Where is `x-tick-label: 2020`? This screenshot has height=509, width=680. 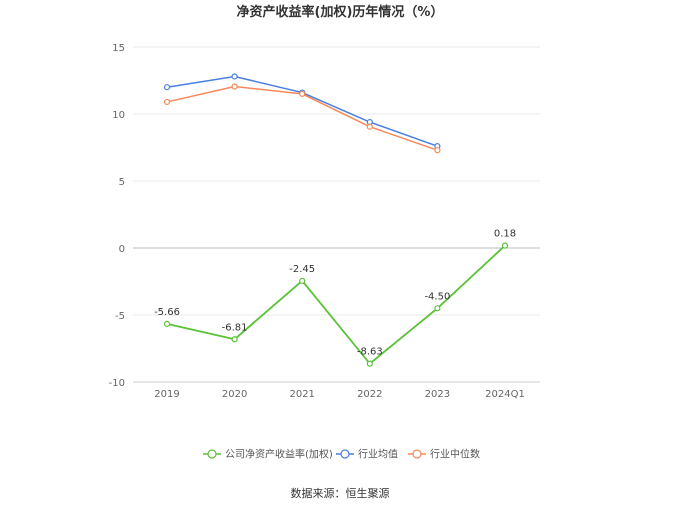 x-tick-label: 2020 is located at coordinates (234, 394).